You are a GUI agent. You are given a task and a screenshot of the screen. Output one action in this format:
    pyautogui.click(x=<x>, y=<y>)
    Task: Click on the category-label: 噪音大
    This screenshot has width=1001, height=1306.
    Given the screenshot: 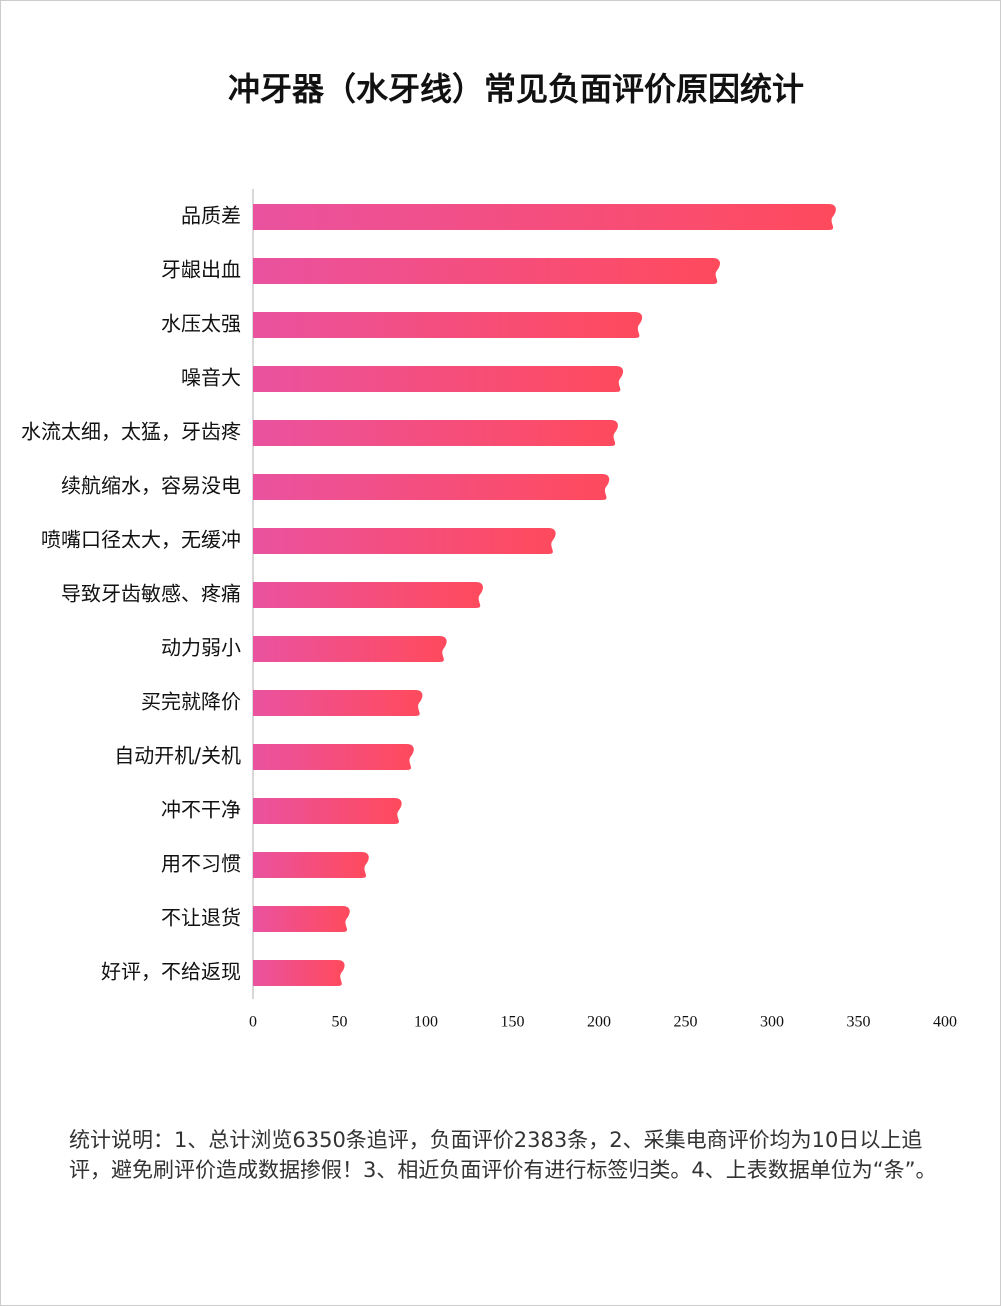 What is the action you would take?
    pyautogui.click(x=211, y=378)
    